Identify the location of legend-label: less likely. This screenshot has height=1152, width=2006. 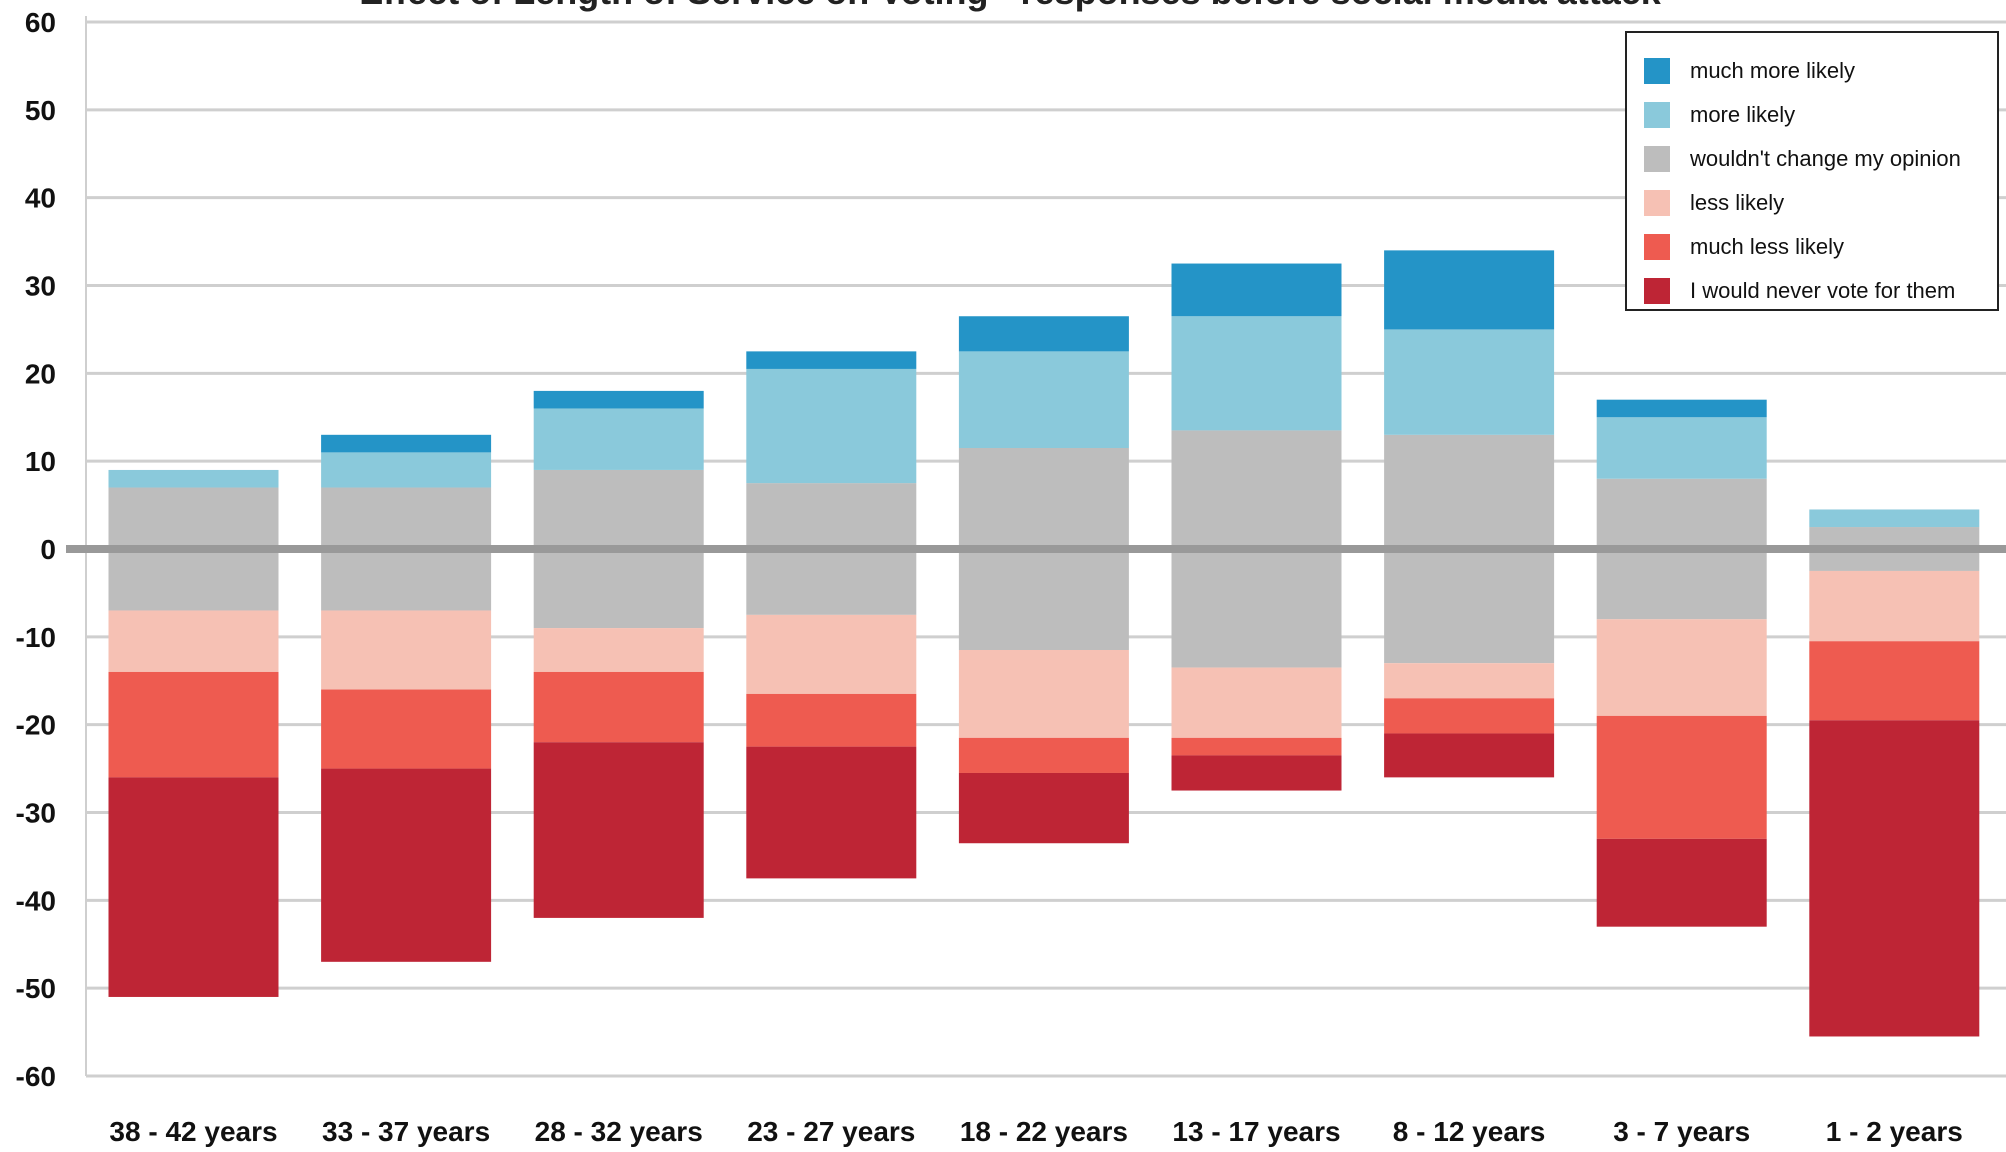
(1737, 202).